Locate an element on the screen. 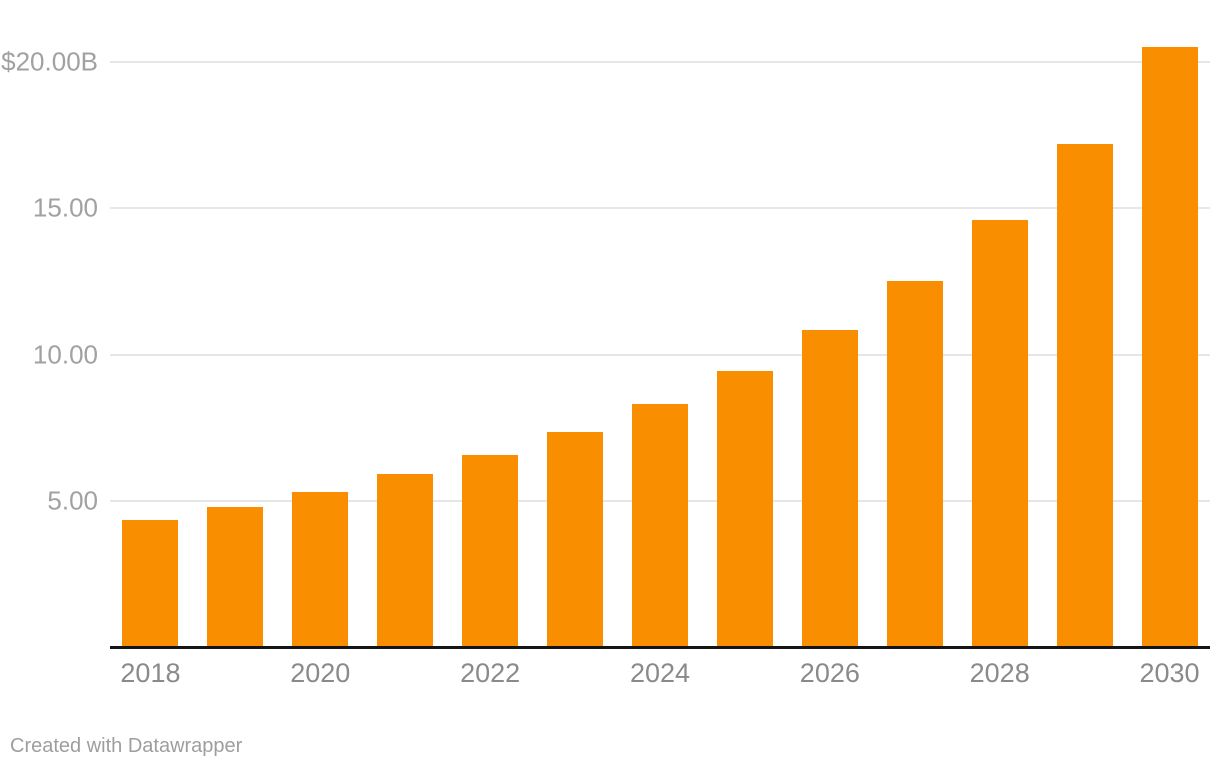  datawrapper-credit-link: Created with Datawrapper is located at coordinates (126, 746).